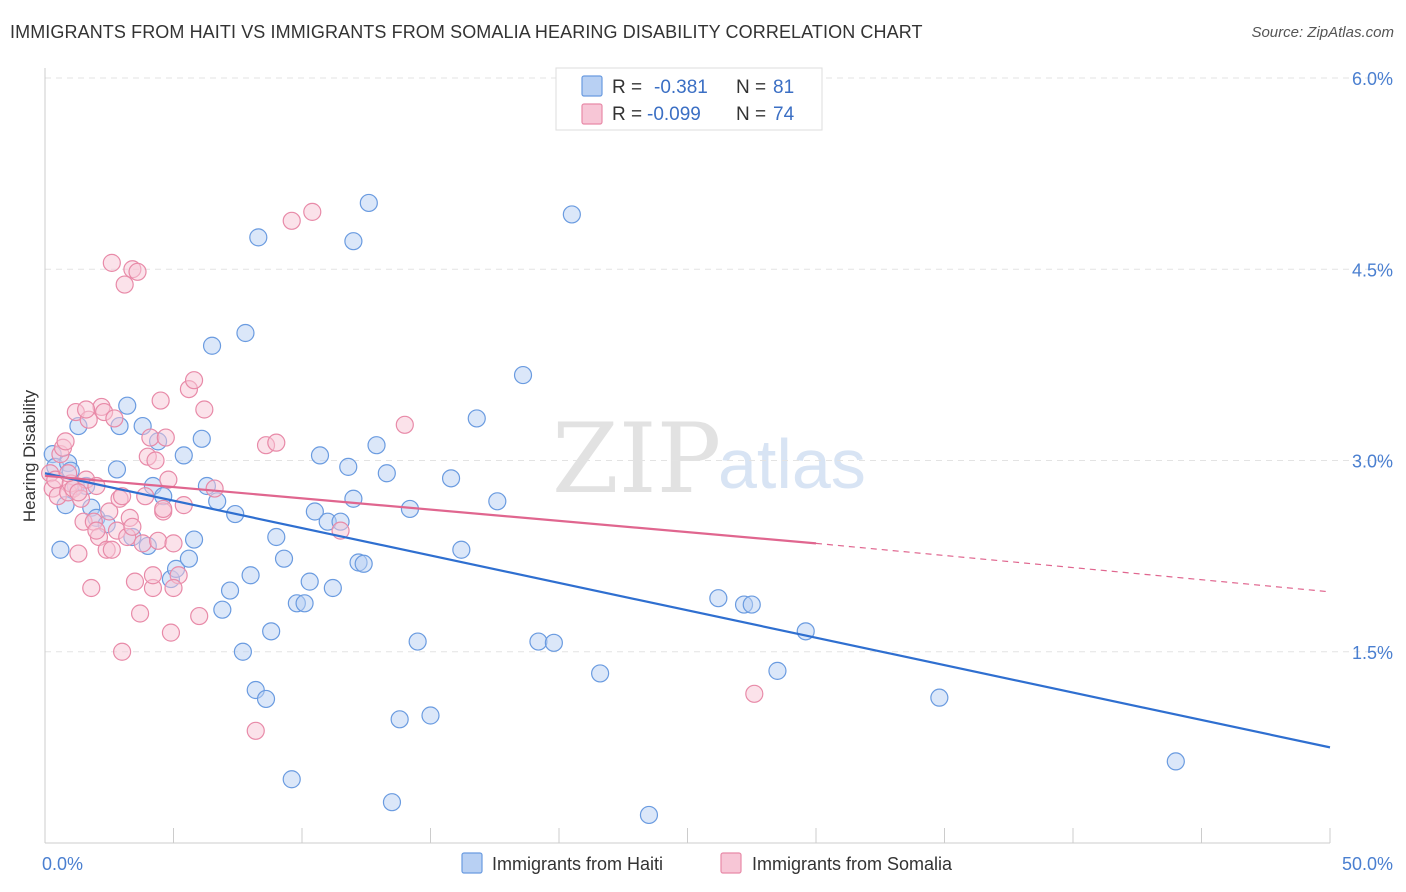  What do you see at coordinates (792, 464) in the screenshot?
I see `watermark-atlas: atlas` at bounding box center [792, 464].